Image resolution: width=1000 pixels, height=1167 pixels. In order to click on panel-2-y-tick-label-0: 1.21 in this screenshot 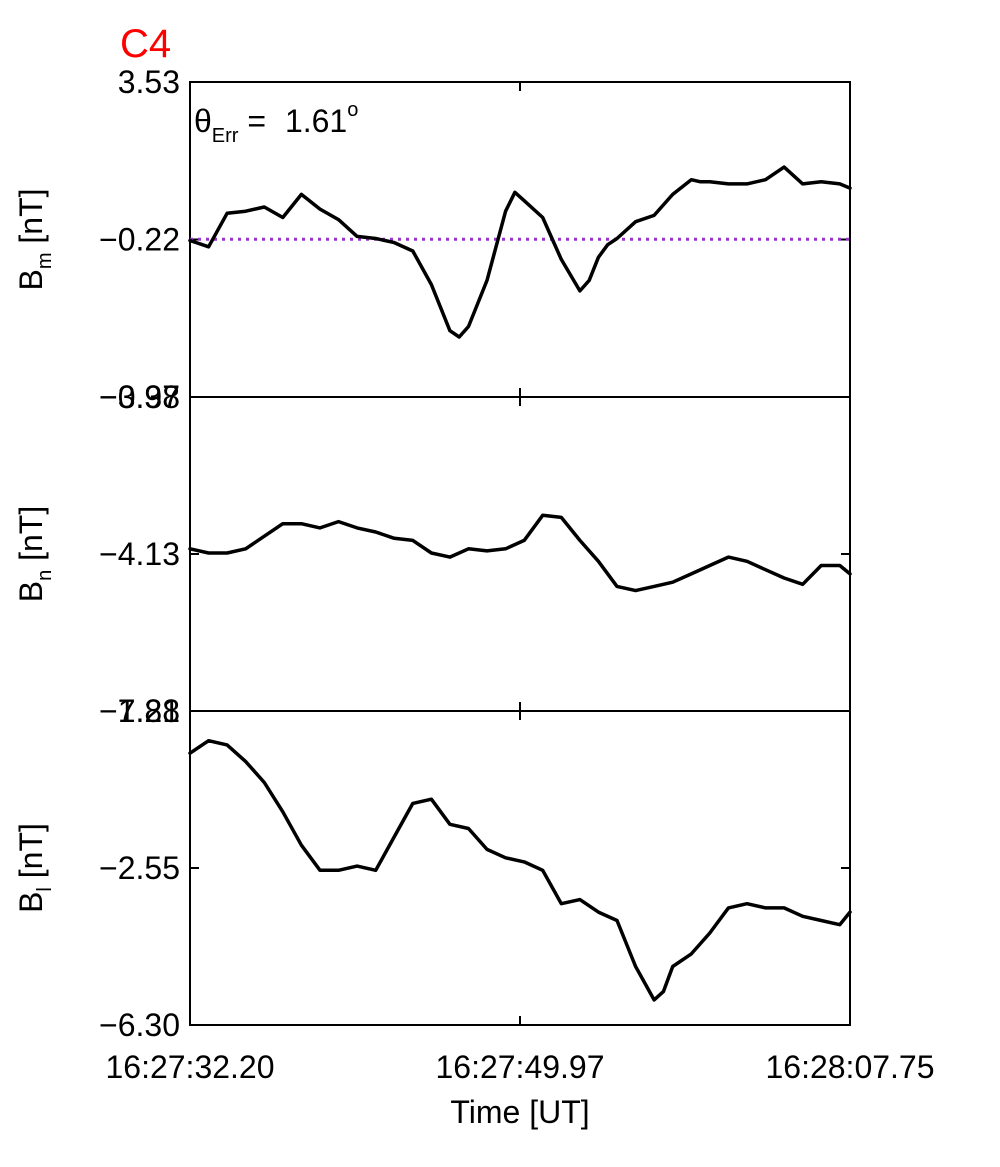, I will do `click(149, 711)`.